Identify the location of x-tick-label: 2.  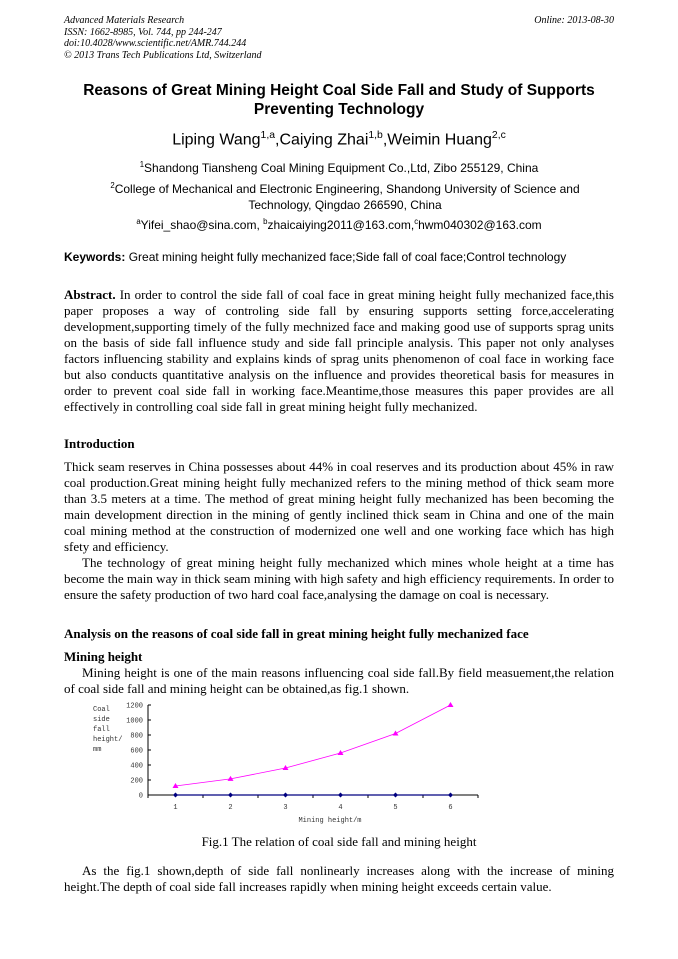
(230, 808).